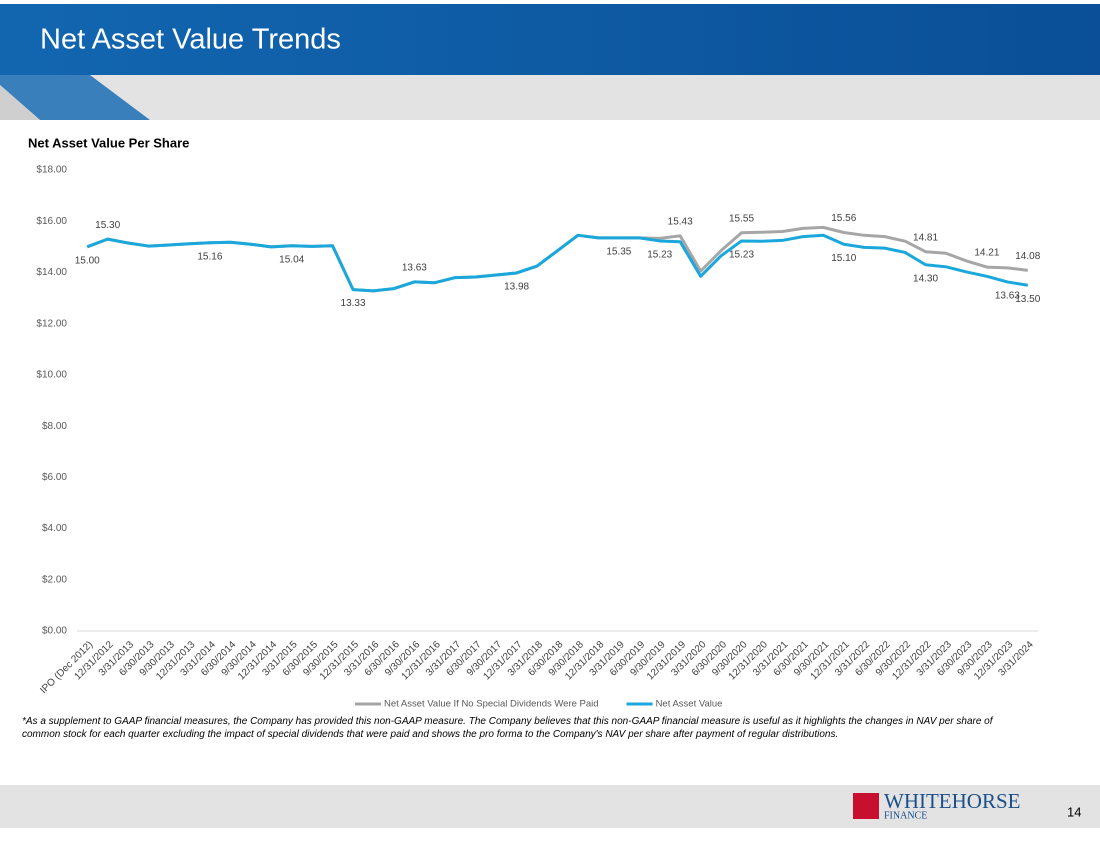 The height and width of the screenshot is (849, 1100). Describe the element at coordinates (353, 303) in the screenshot. I see `data-label: 13.33` at that location.